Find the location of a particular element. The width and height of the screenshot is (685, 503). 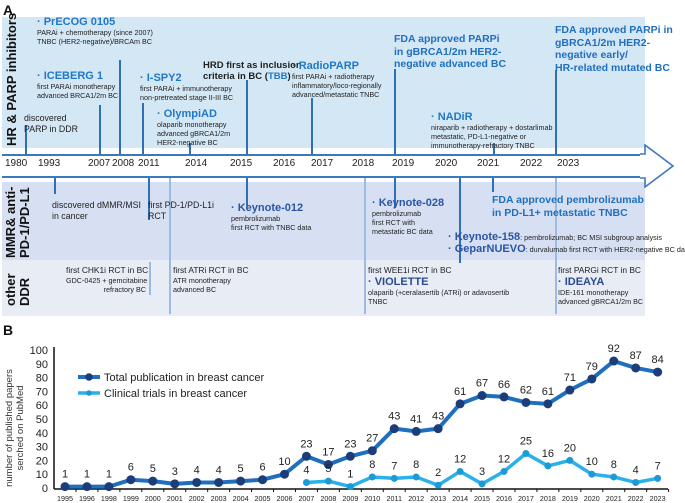

panel-b-label: B is located at coordinates (8, 330).